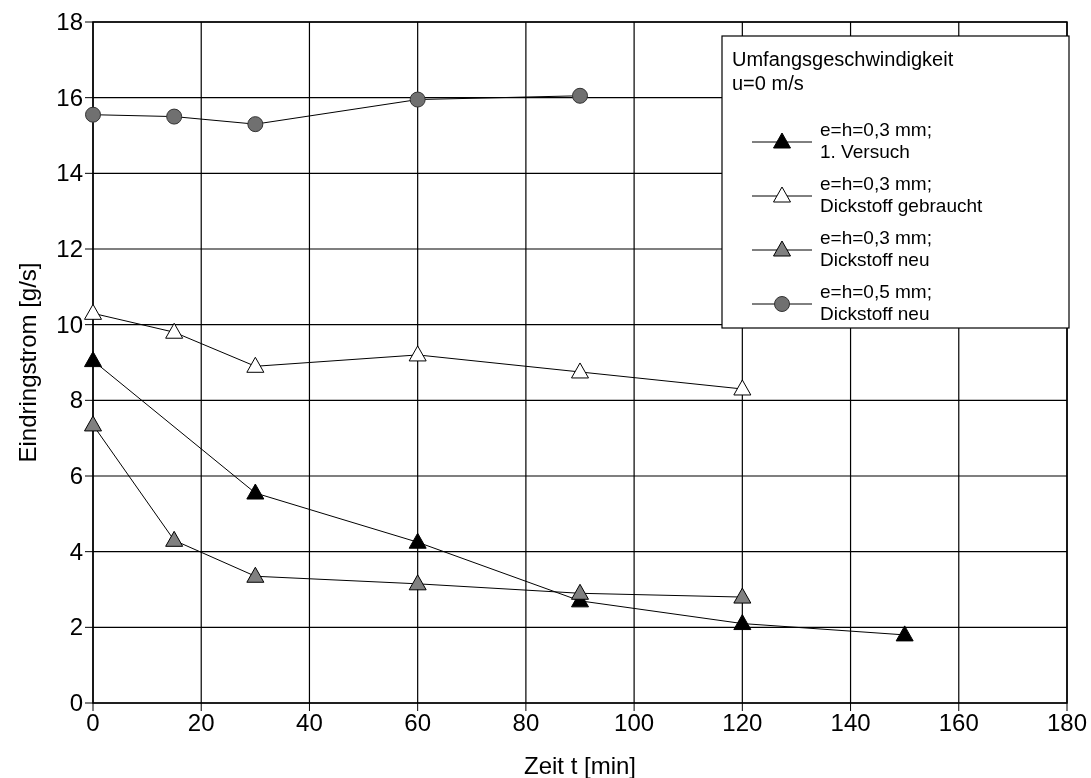 This screenshot has width=1091, height=778. Describe the element at coordinates (742, 722) in the screenshot. I see `x-tick-label: 120` at that location.